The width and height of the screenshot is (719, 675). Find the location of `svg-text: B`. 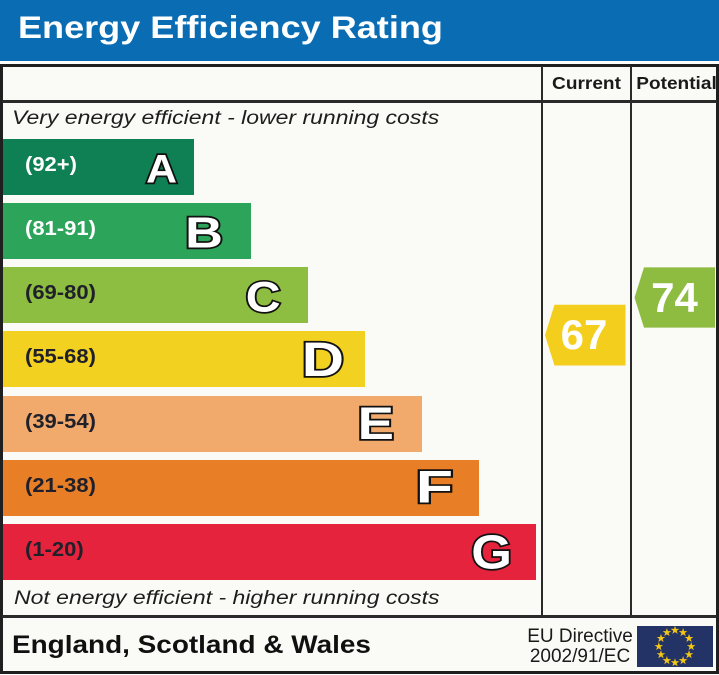

svg-text: B is located at coordinates (204, 232).